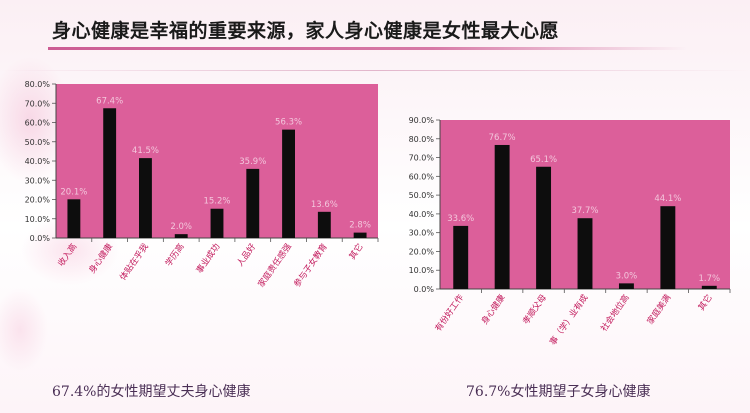  I want to click on data-label: 56.3%, so click(288, 123).